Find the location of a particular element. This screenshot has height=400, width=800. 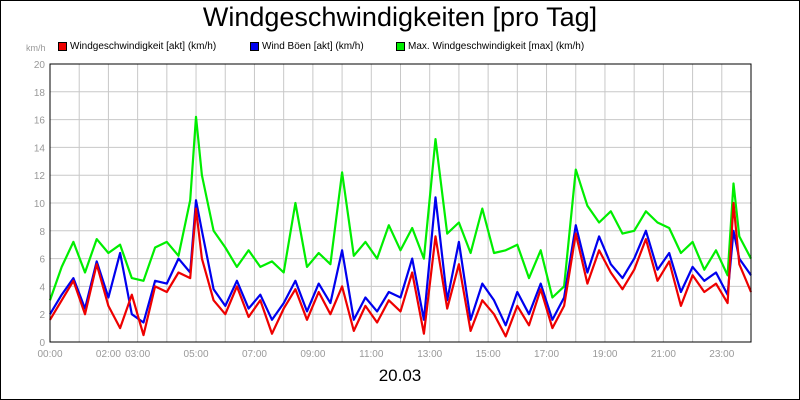

x-tick-label: 15:00 is located at coordinates (488, 354).